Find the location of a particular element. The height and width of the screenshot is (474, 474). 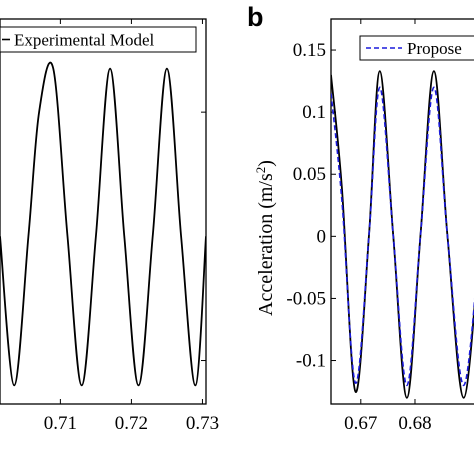

x-tick-label: 0.73 is located at coordinates (202, 423).